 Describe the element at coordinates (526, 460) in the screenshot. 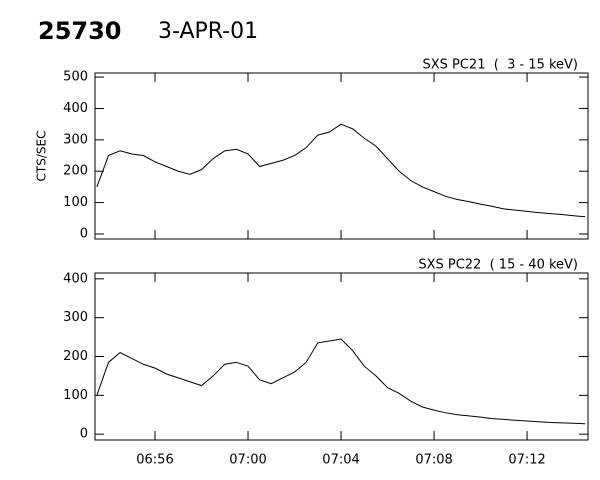

I see `x-tick-label: 07:12` at that location.